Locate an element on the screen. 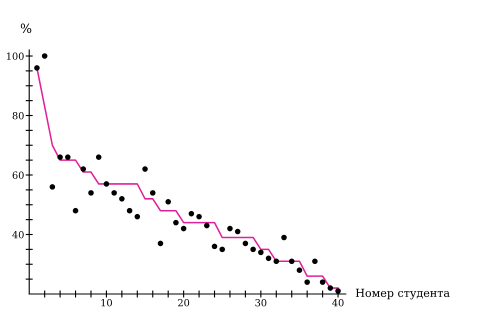 The height and width of the screenshot is (336, 487). y-axis-title: % is located at coordinates (26, 29).